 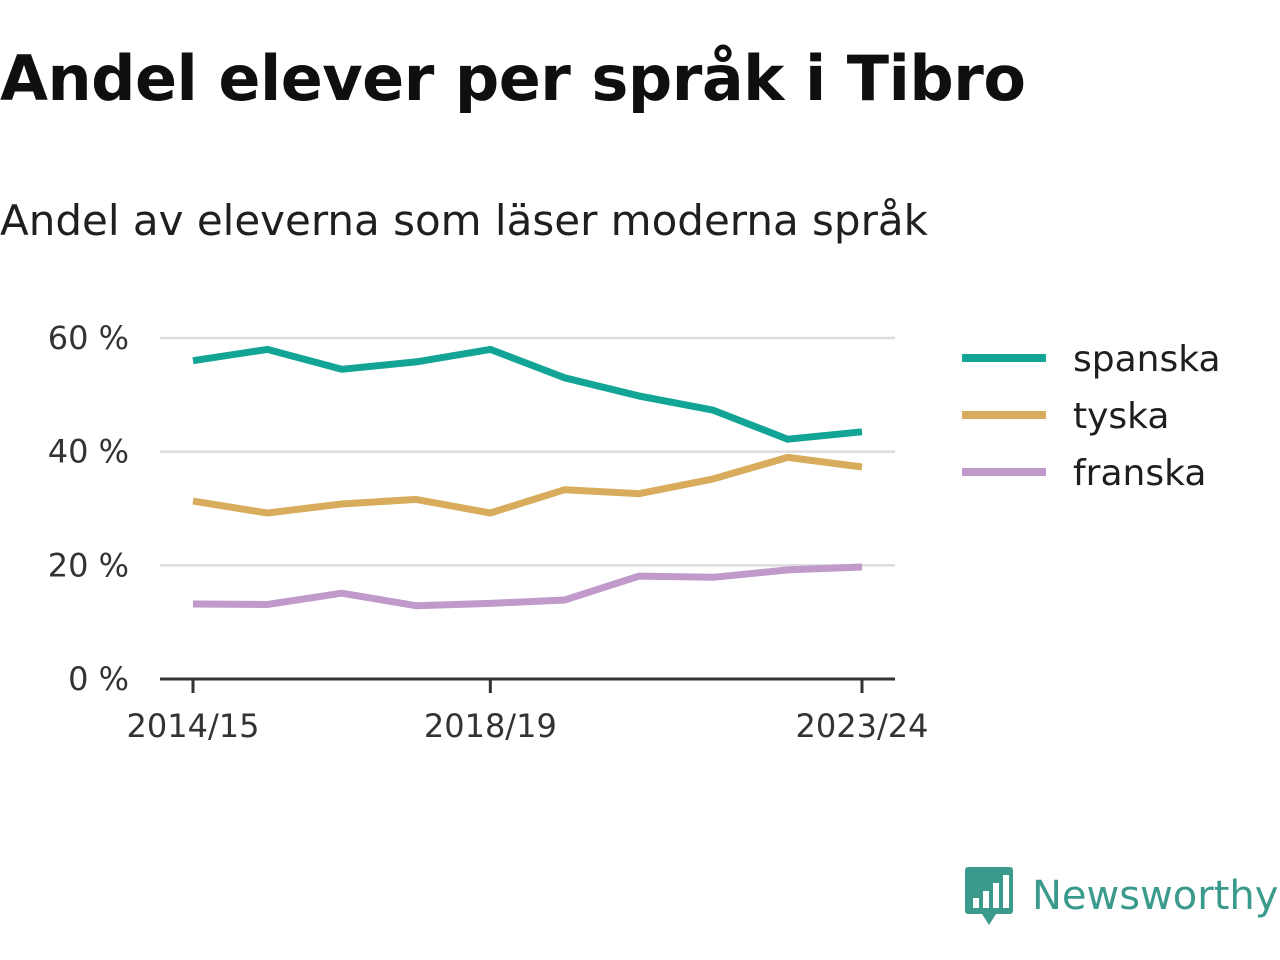 I want to click on chart-title: Andel elever per språk i Tibro, so click(x=513, y=78).